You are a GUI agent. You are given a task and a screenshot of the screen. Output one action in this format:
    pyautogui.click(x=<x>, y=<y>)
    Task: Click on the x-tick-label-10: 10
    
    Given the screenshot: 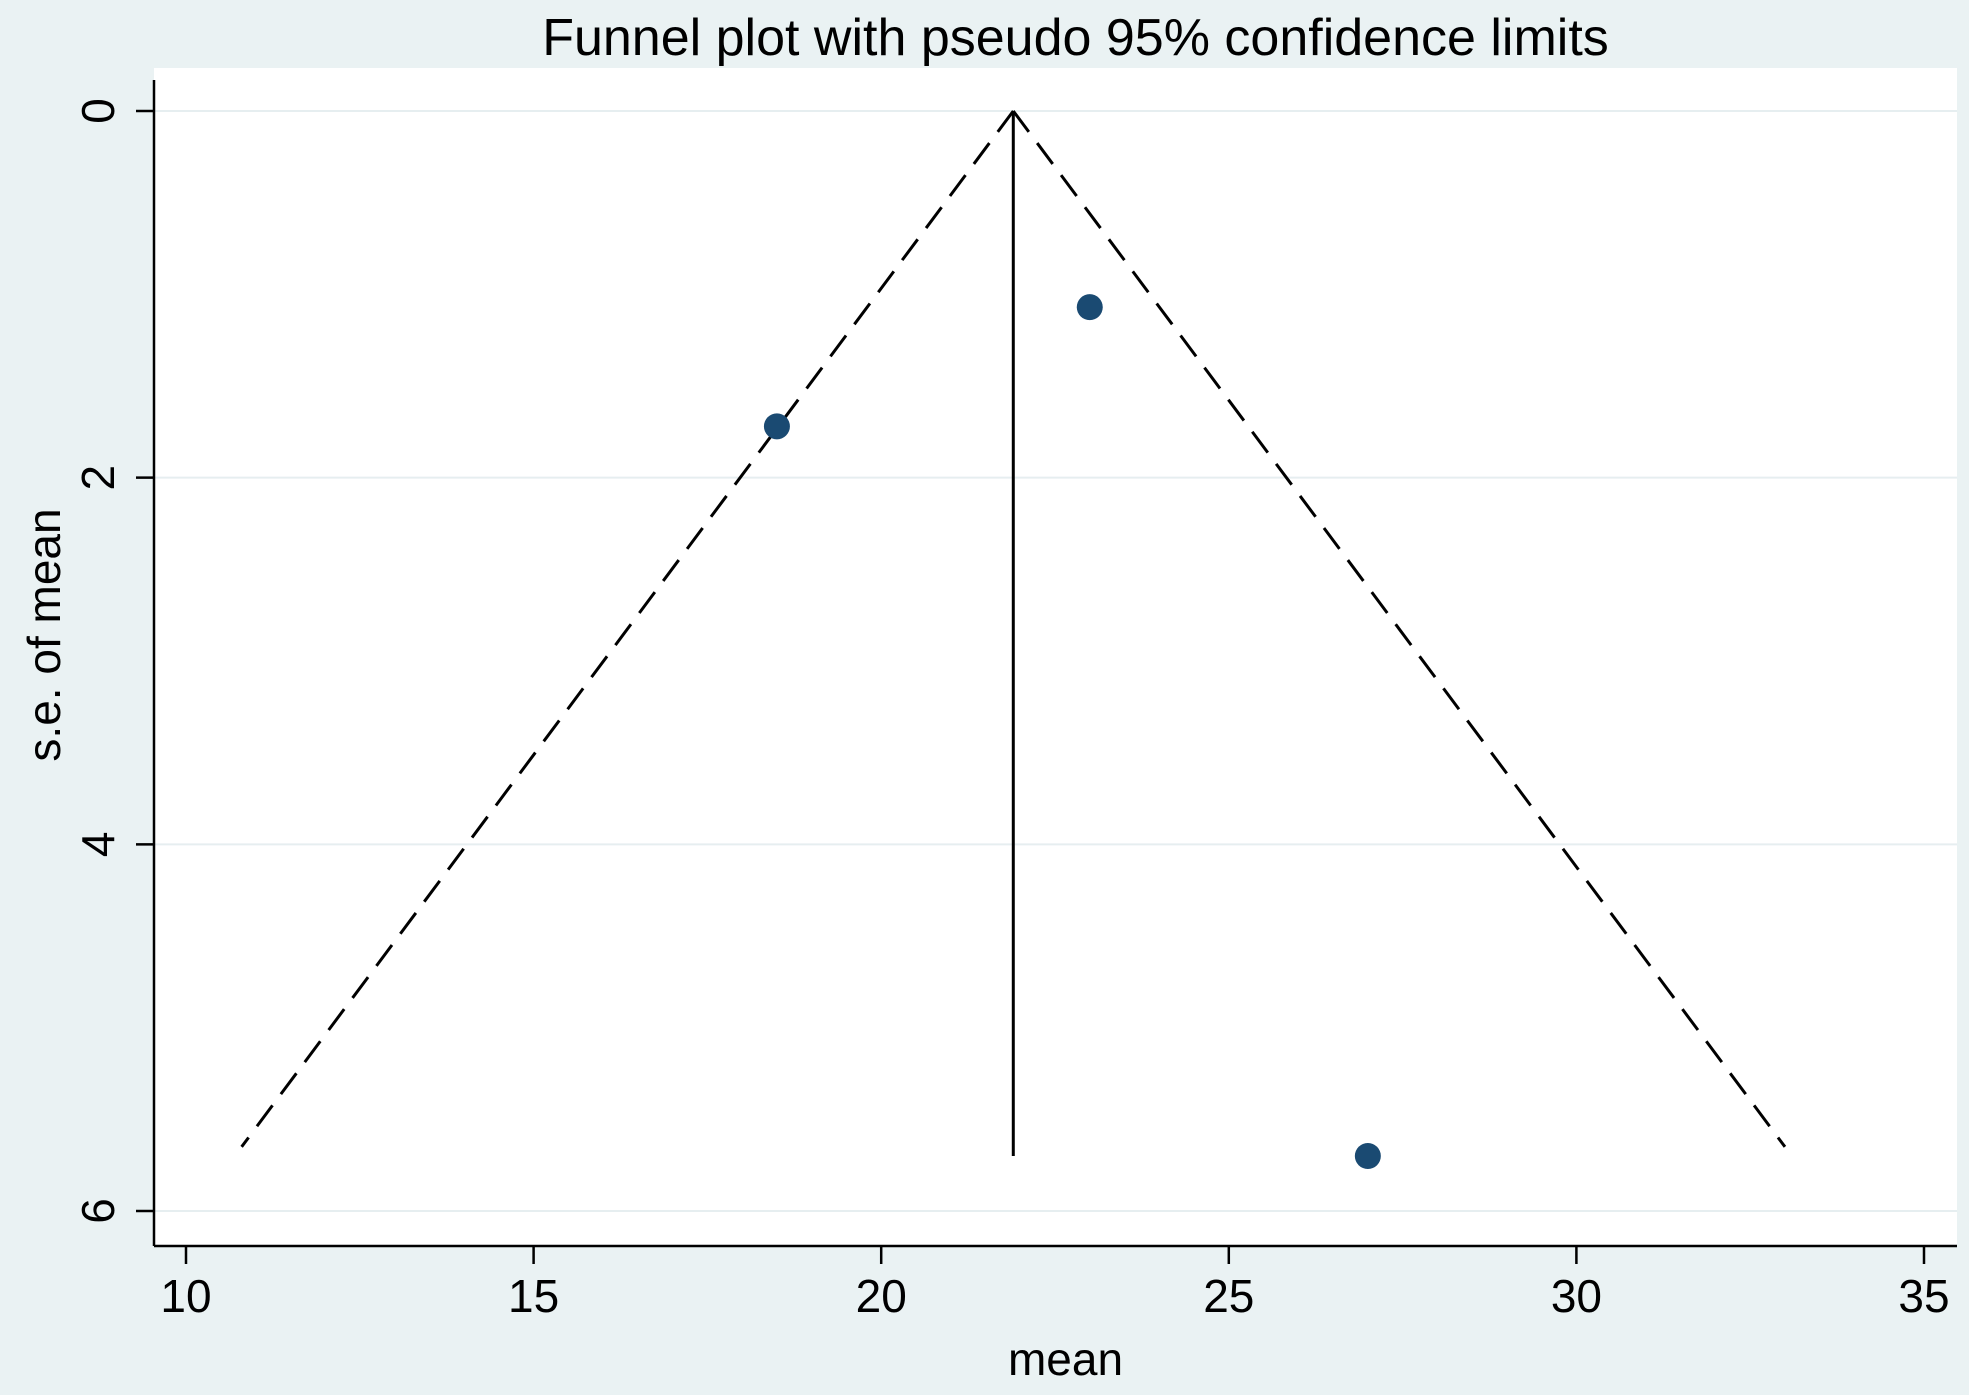 What is the action you would take?
    pyautogui.click(x=185, y=1296)
    